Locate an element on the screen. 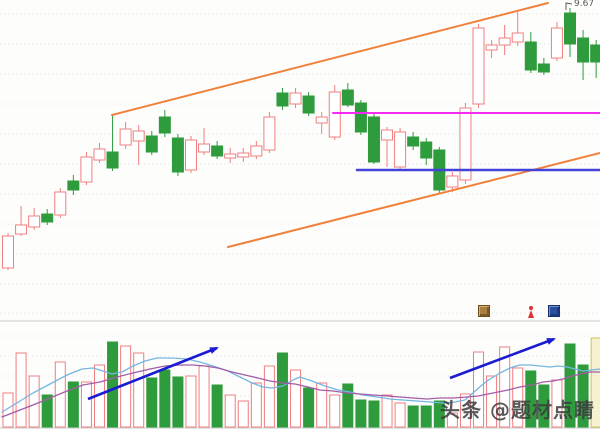  volume-ma-lines is located at coordinates (300, 387).